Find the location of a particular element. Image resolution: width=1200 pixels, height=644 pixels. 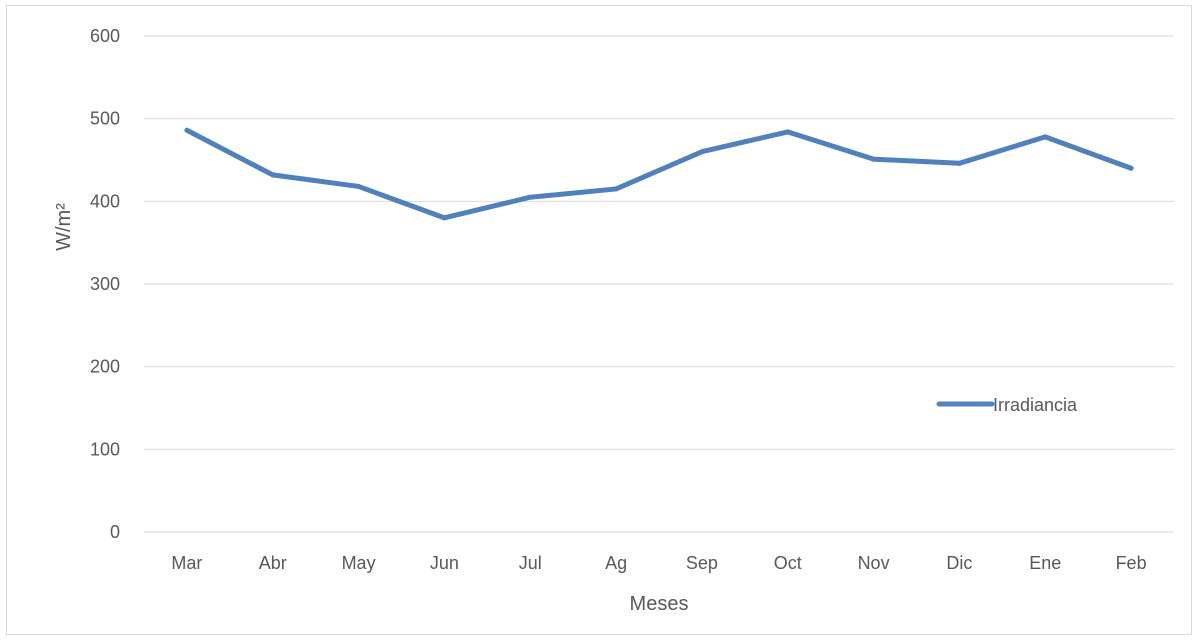

data-point-sep is located at coordinates (702, 152).